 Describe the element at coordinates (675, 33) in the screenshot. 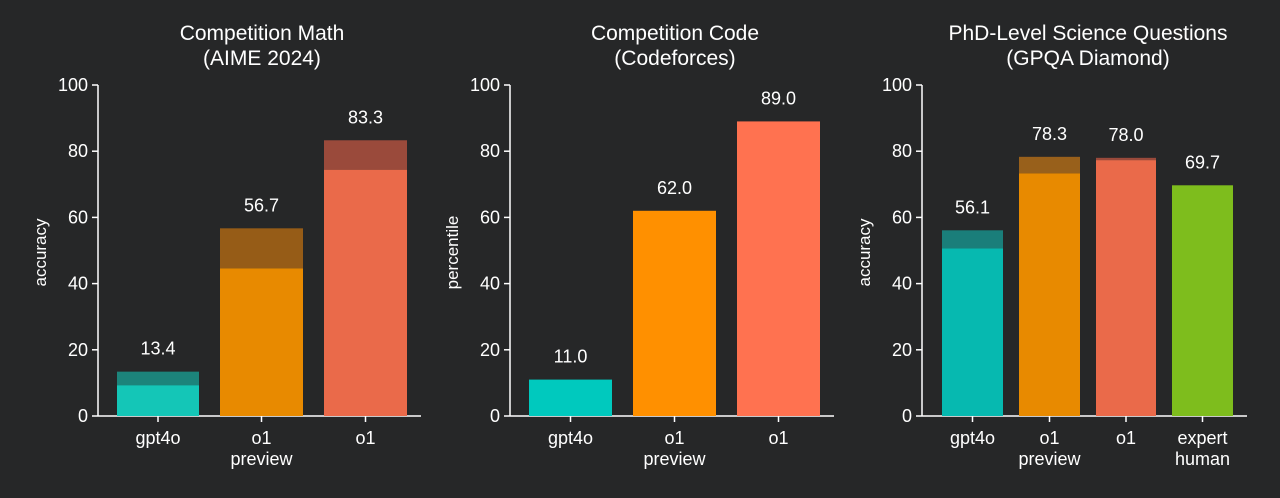

I see `chart-title-line: Competition Code` at that location.